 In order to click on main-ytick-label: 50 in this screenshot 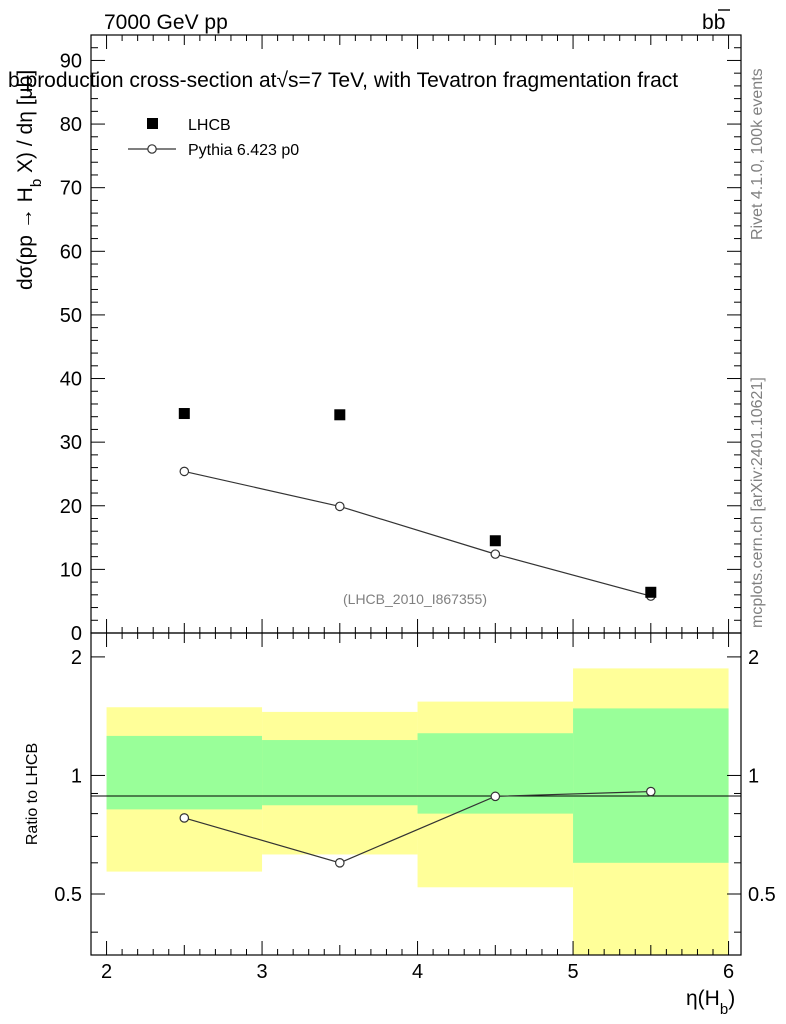, I will do `click(71, 316)`.